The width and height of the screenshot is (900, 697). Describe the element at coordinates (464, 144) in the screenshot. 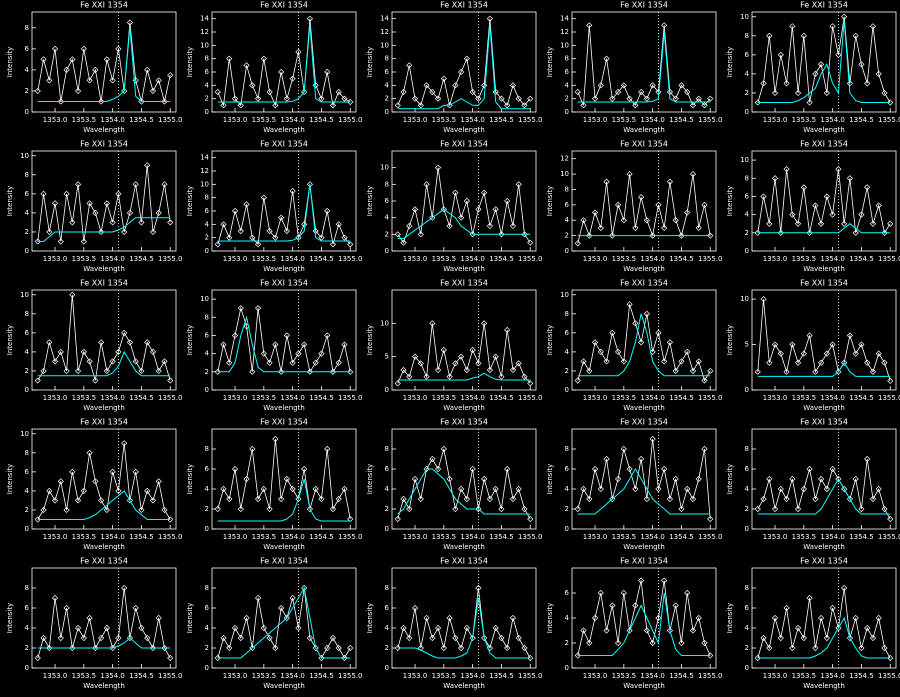

I see `chart-title: Fe XXI 1354` at that location.